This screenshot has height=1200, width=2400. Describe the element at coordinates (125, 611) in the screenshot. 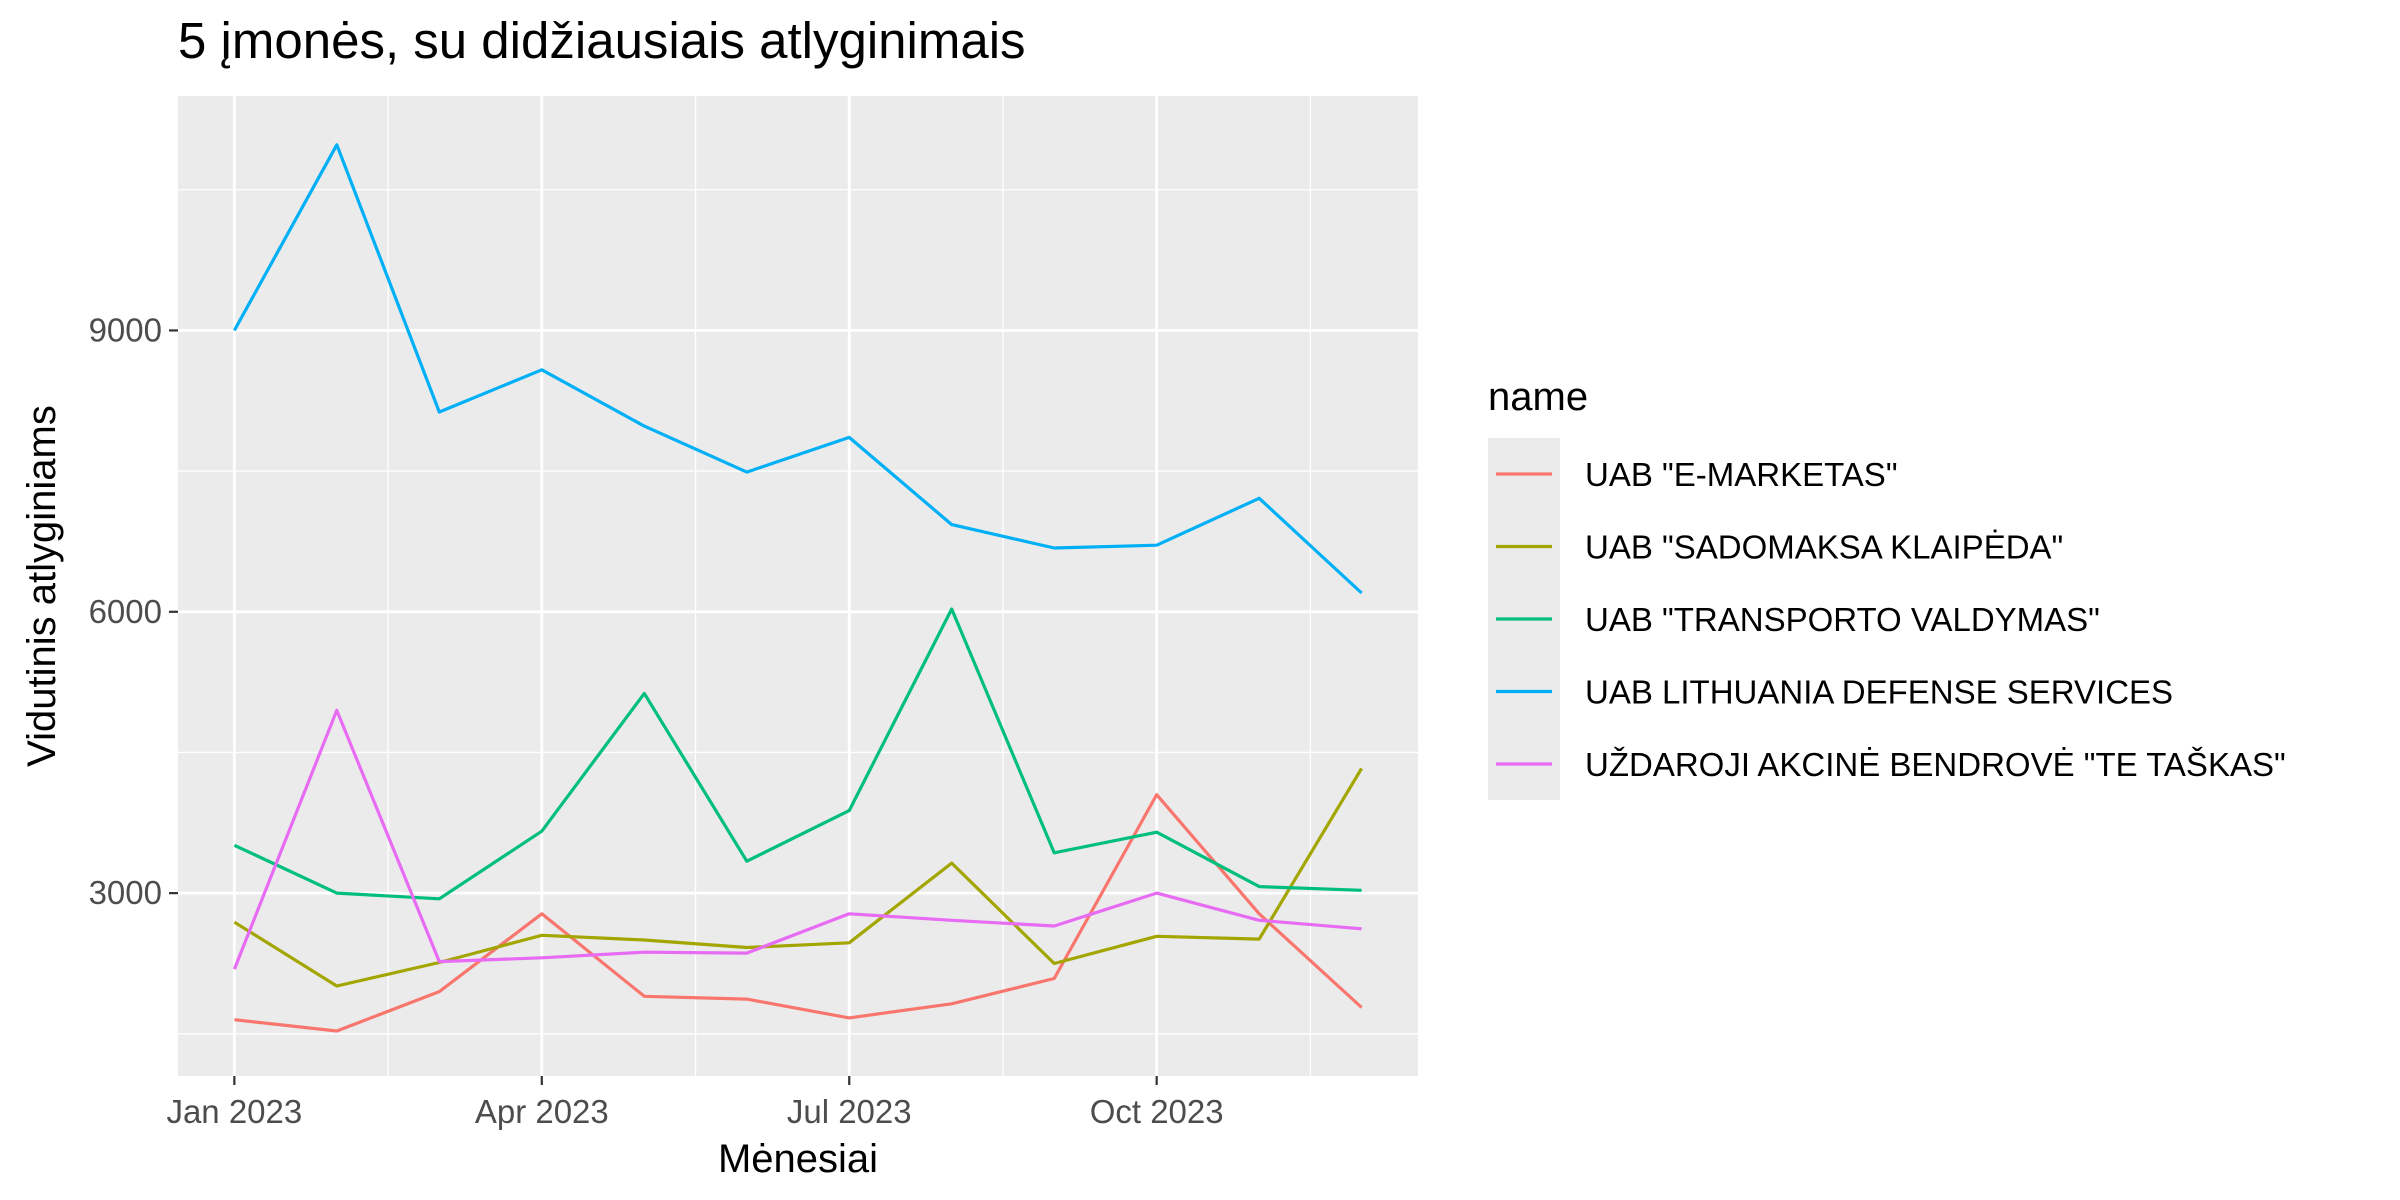

I see `y-tick-label: 6000` at that location.